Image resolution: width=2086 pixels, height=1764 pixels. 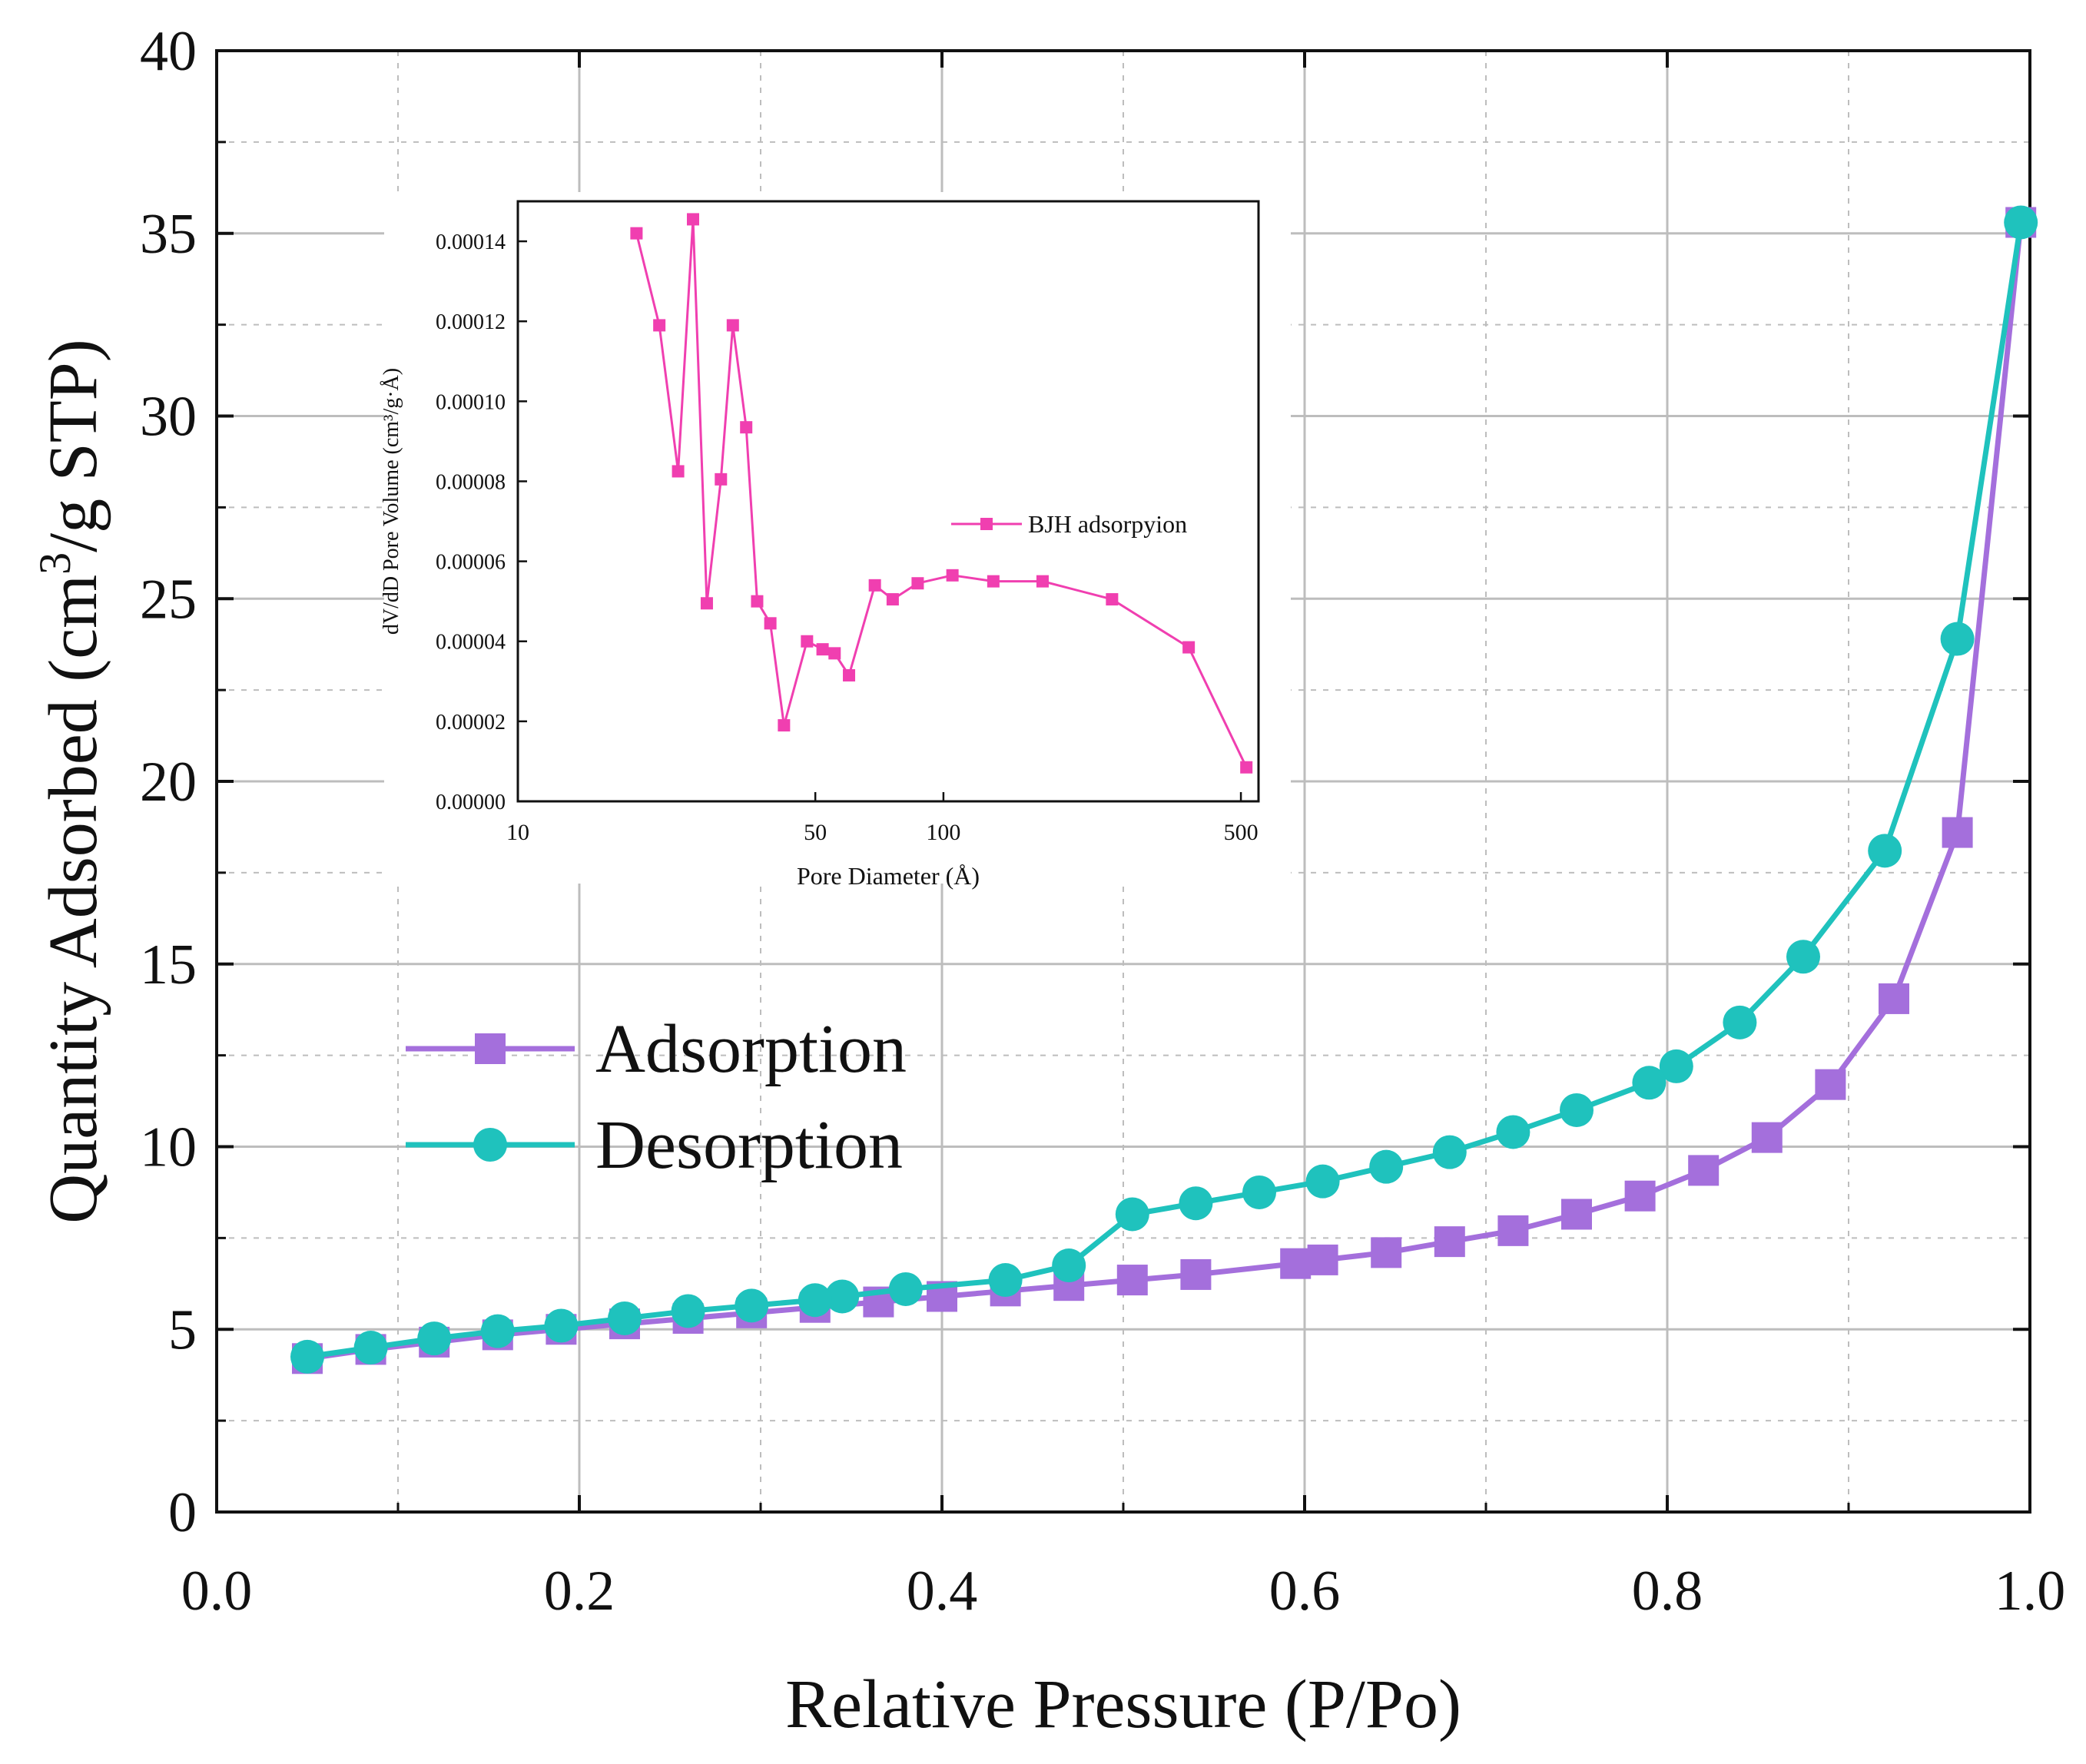 What do you see at coordinates (168, 52) in the screenshot?
I see `y-tick-label: 40` at bounding box center [168, 52].